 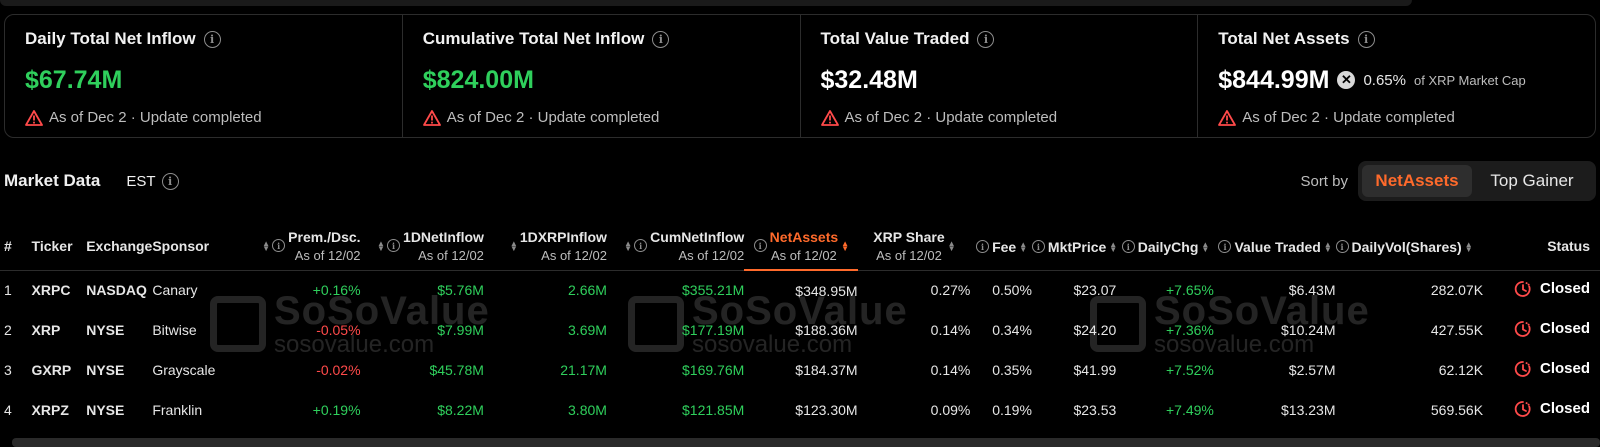 What do you see at coordinates (52, 245) in the screenshot?
I see `col-ticker: Ticker` at bounding box center [52, 245].